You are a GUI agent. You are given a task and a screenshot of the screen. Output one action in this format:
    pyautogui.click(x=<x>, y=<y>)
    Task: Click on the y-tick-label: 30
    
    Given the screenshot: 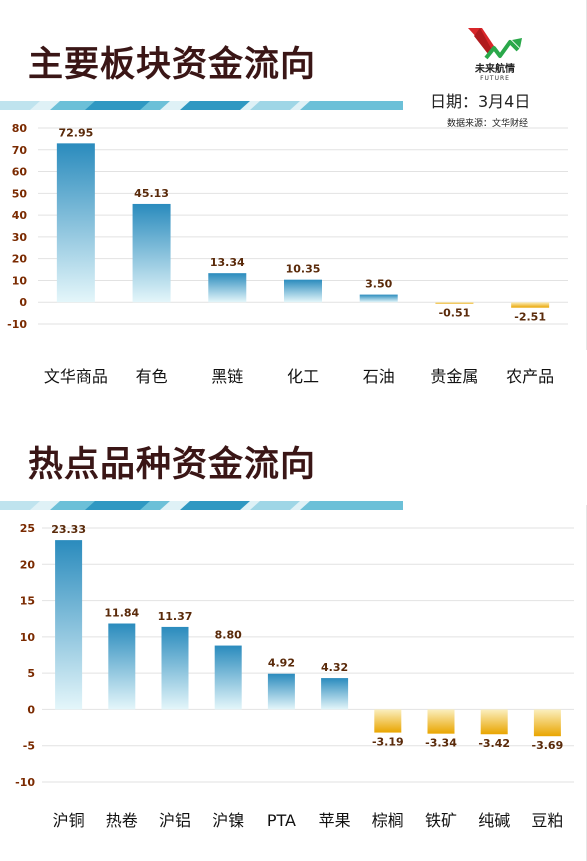 What is the action you would take?
    pyautogui.click(x=20, y=237)
    